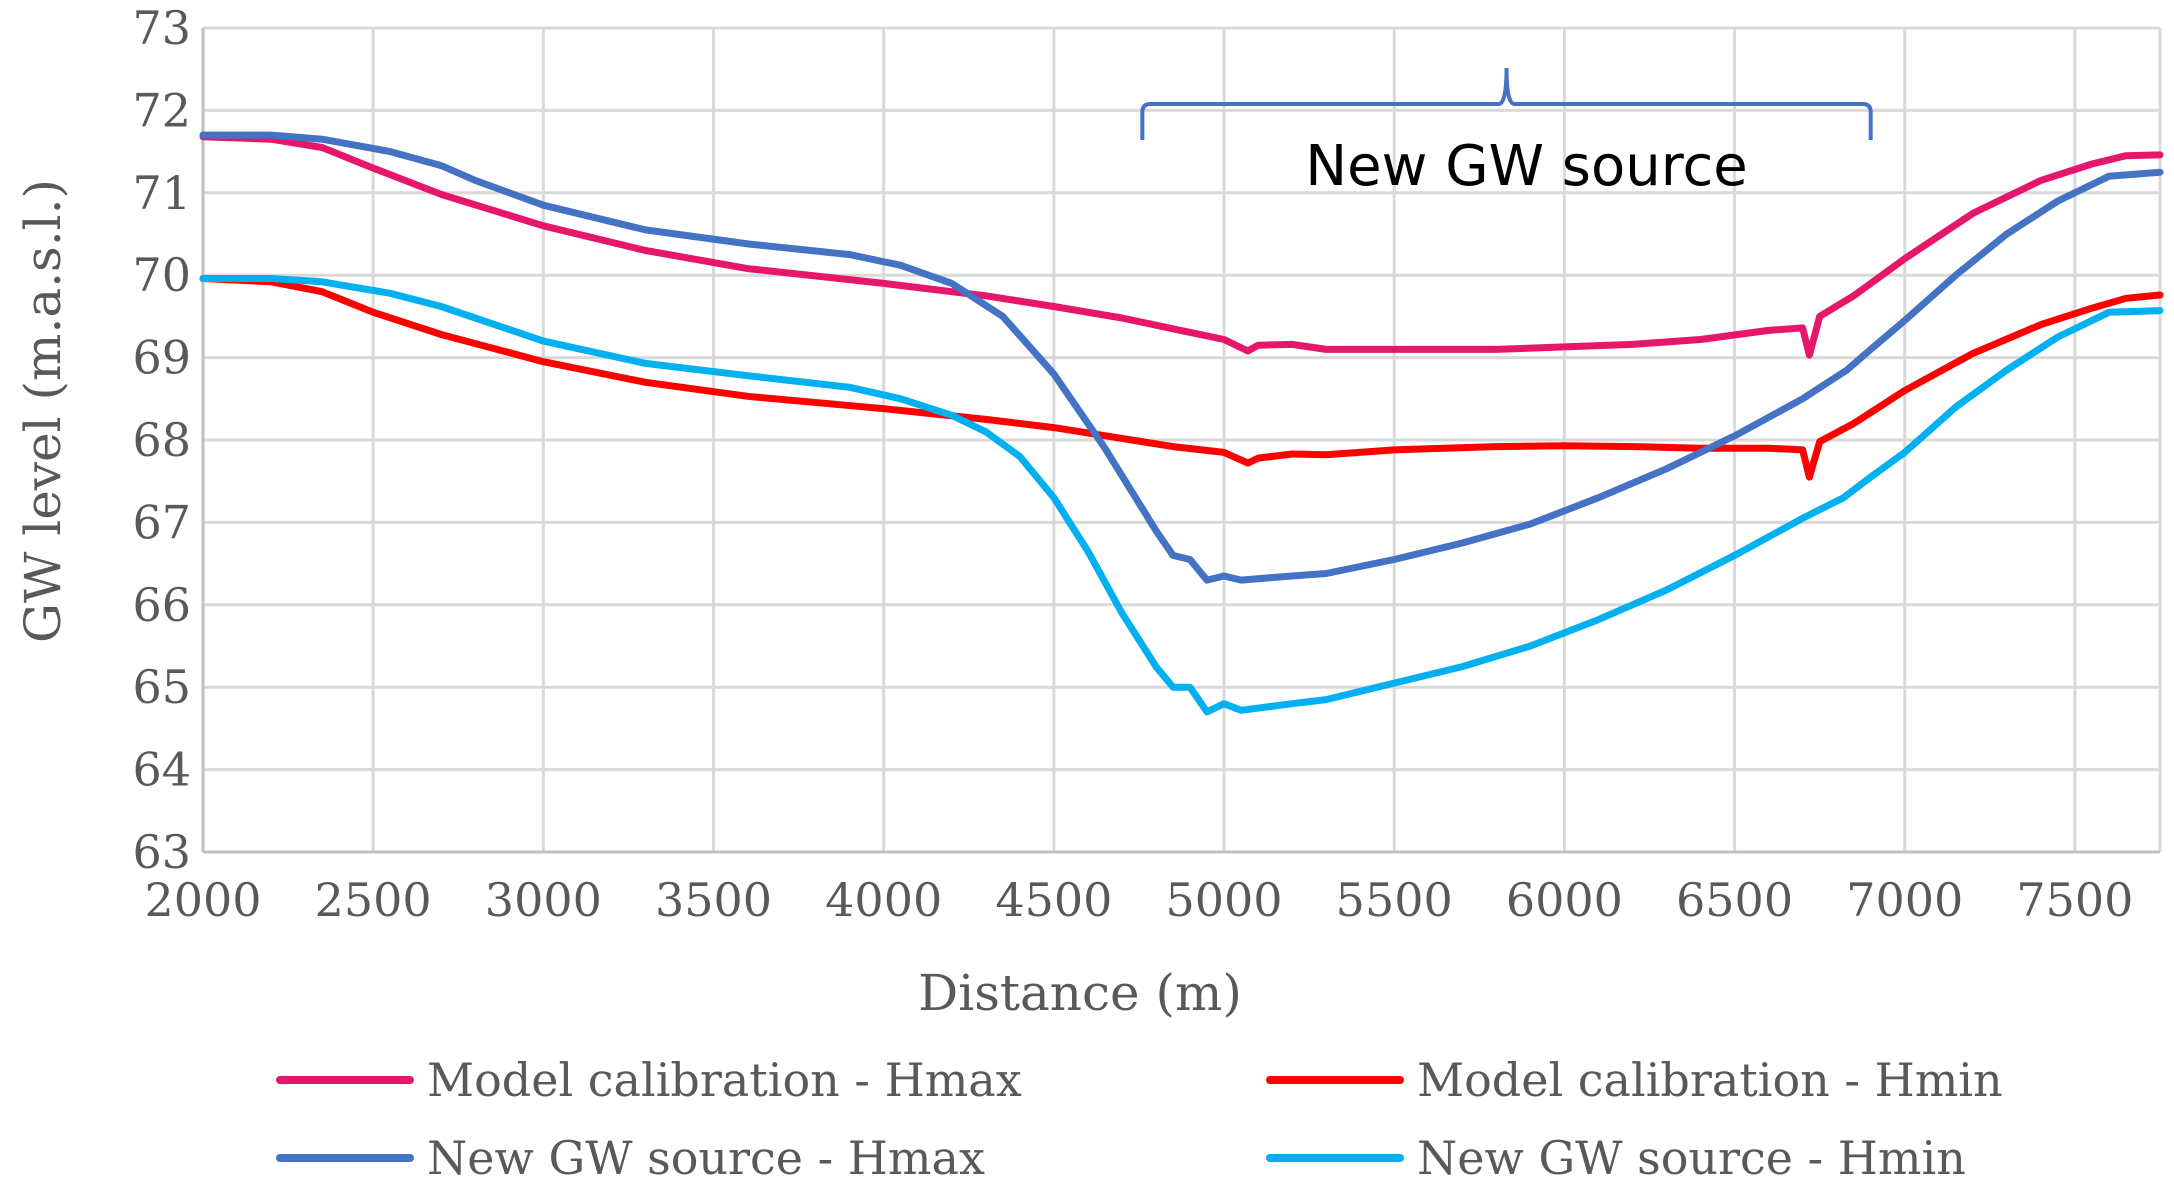 The width and height of the screenshot is (2174, 1196). What do you see at coordinates (161, 852) in the screenshot?
I see `y-tick-label: 63` at bounding box center [161, 852].